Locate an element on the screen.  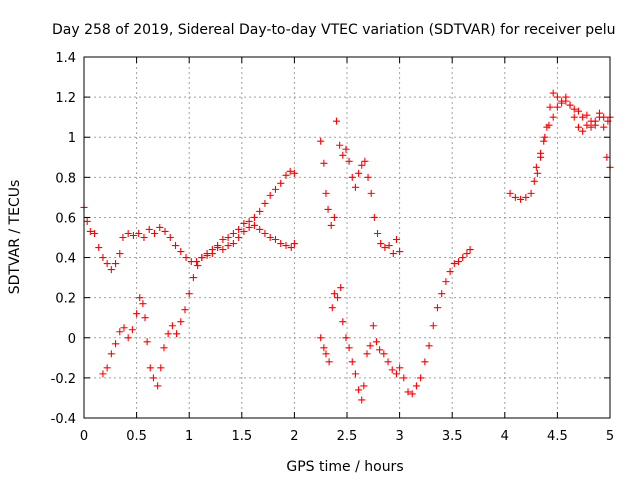
series-track-B is located at coordinates (198, 278).